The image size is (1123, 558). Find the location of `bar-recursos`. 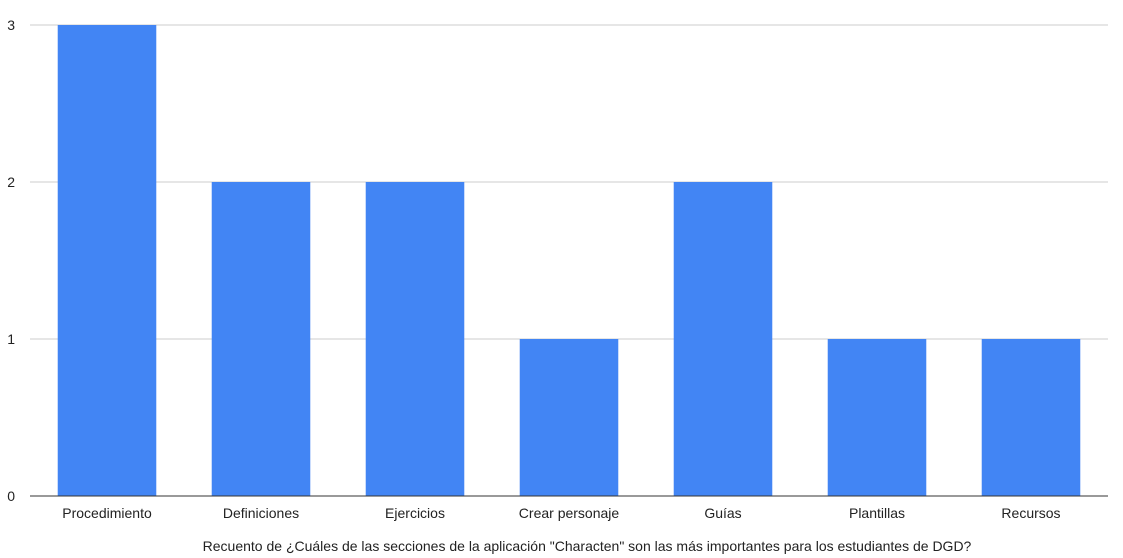

bar-recursos is located at coordinates (1031, 417).